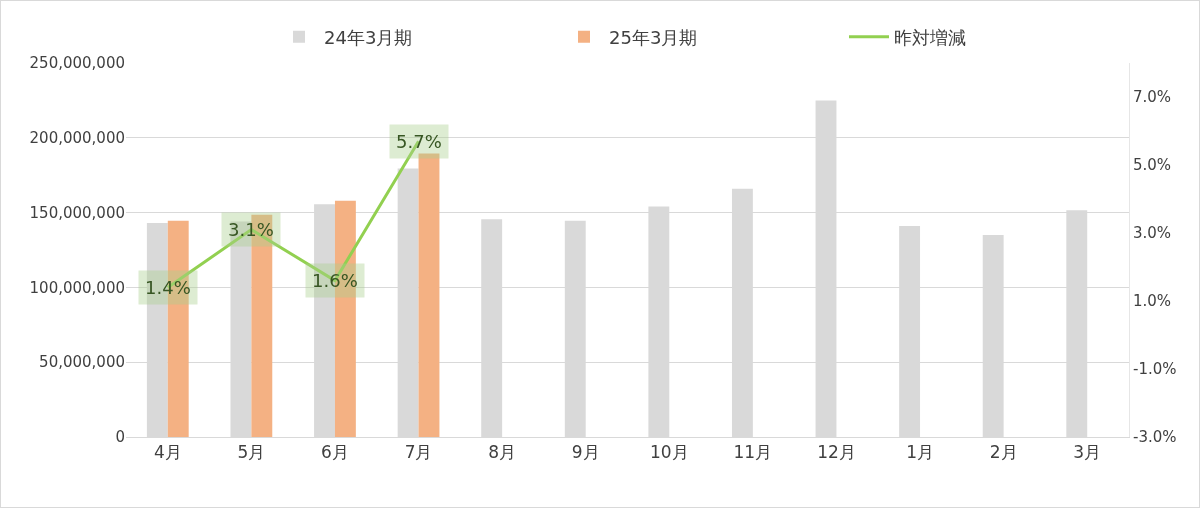 The image size is (1200, 508). Describe the element at coordinates (251, 229) in the screenshot. I see `data-label: 3.1%` at that location.